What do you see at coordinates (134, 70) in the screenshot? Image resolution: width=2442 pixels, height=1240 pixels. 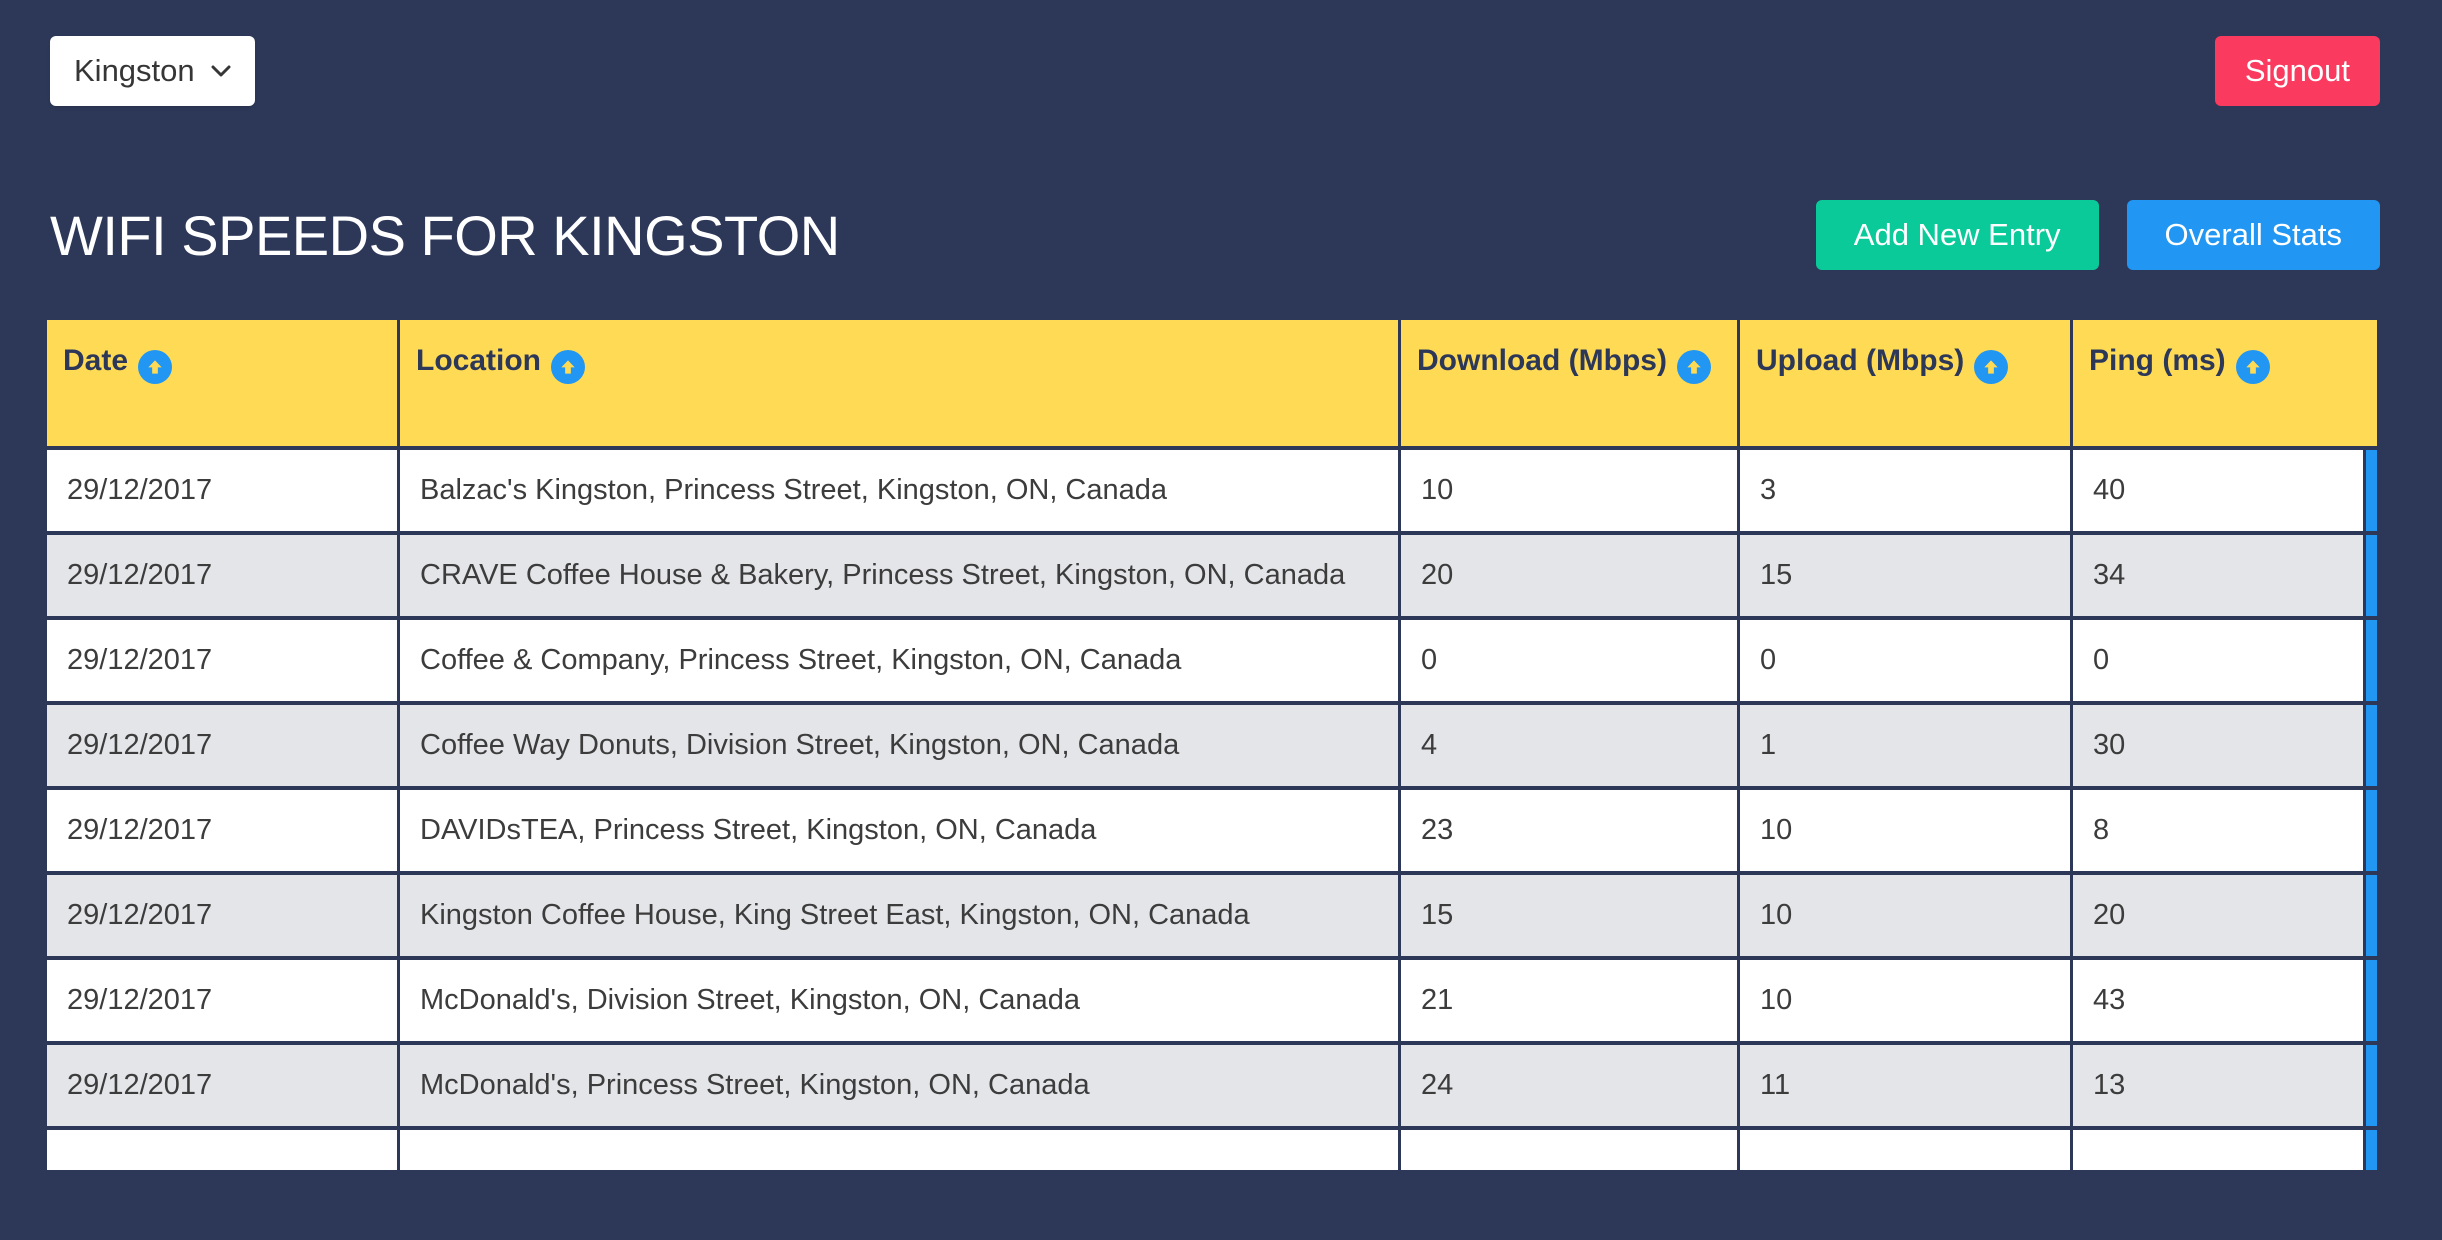 I see `city-select-value: Kingston` at bounding box center [134, 70].